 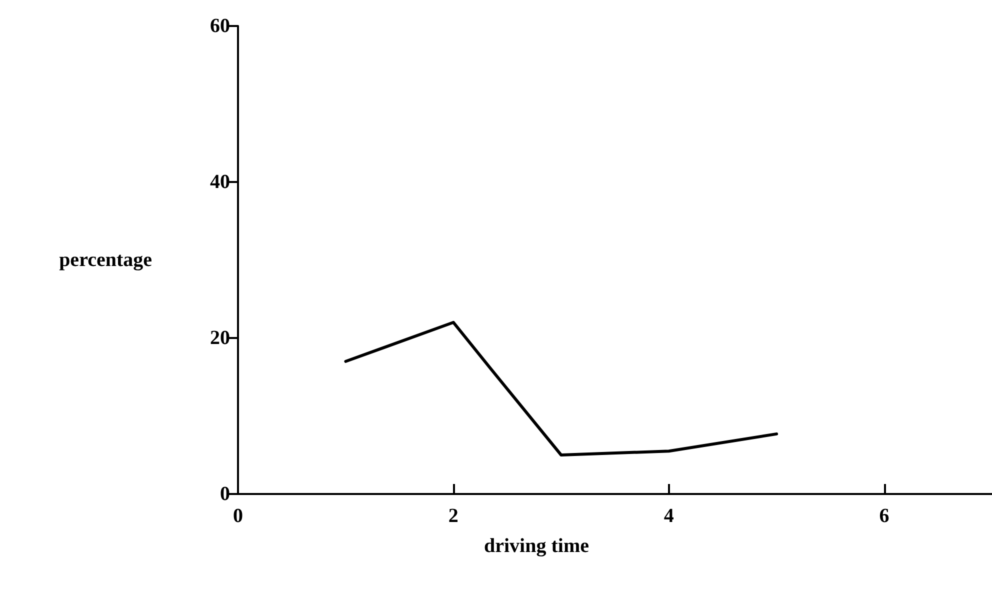 I want to click on x-tick-label: 4, so click(x=669, y=516).